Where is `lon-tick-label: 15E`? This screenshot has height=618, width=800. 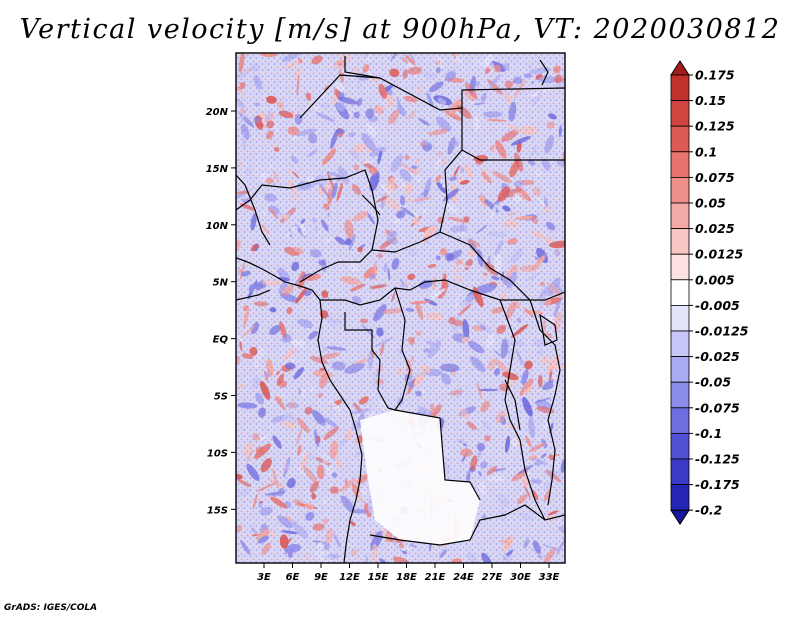
lon-tick-label: 15E is located at coordinates (378, 577).